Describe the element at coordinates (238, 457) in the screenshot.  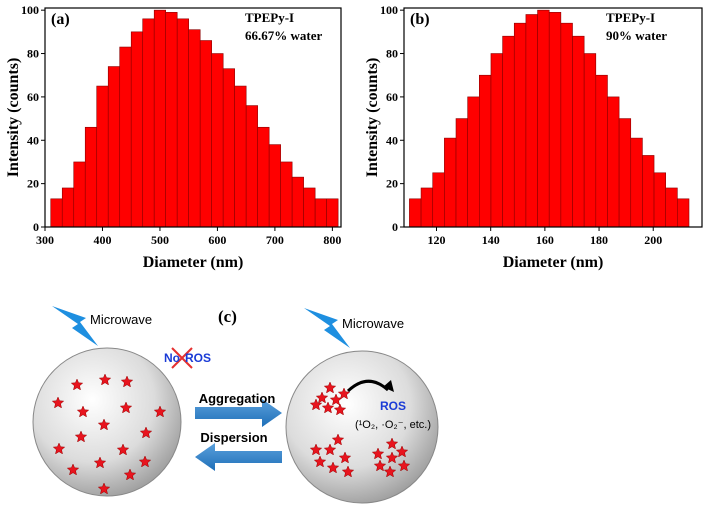
I see `arrow` at that location.